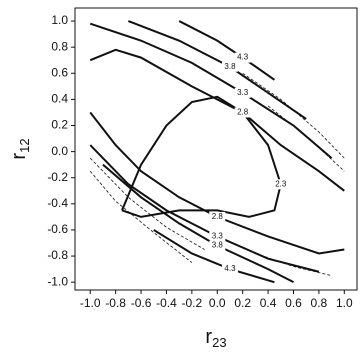 The image size is (364, 353). What do you see at coordinates (192, 303) in the screenshot?
I see `x-tick-label: -0.2` at bounding box center [192, 303].